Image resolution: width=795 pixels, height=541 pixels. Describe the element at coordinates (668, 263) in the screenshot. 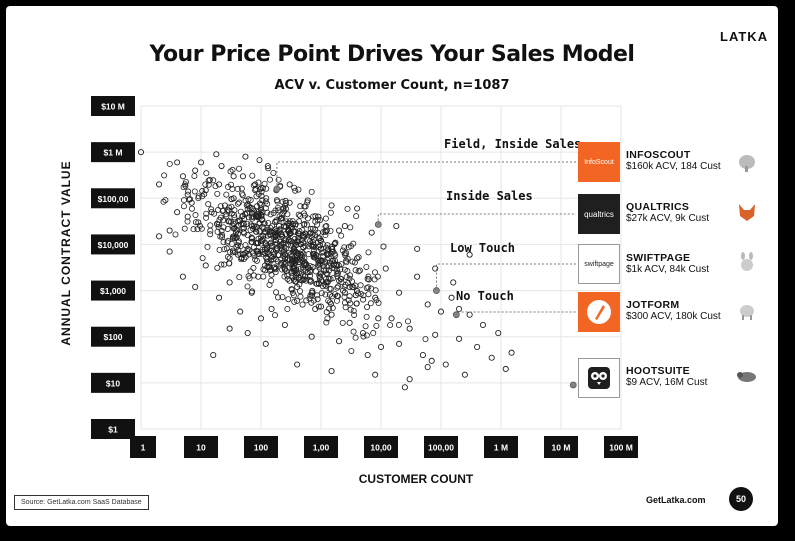

I see `company-swiftpage: SWIFTPAGE $1k ACV, 84k Cust` at that location.